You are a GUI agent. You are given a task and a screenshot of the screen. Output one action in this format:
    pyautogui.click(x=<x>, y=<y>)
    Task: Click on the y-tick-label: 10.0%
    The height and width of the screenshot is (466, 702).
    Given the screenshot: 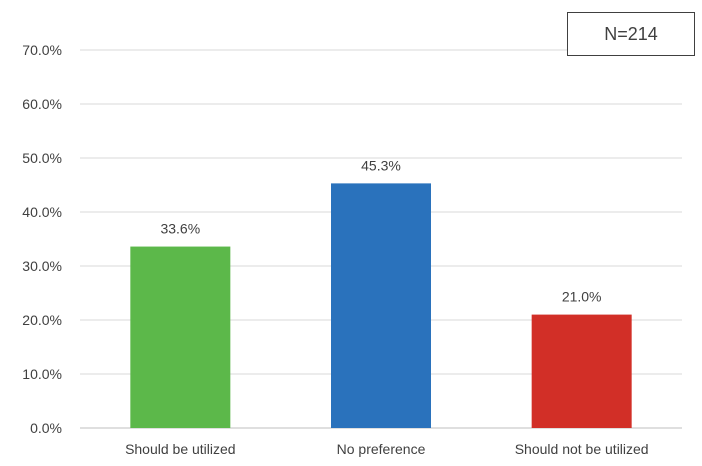 What is the action you would take?
    pyautogui.click(x=42, y=374)
    